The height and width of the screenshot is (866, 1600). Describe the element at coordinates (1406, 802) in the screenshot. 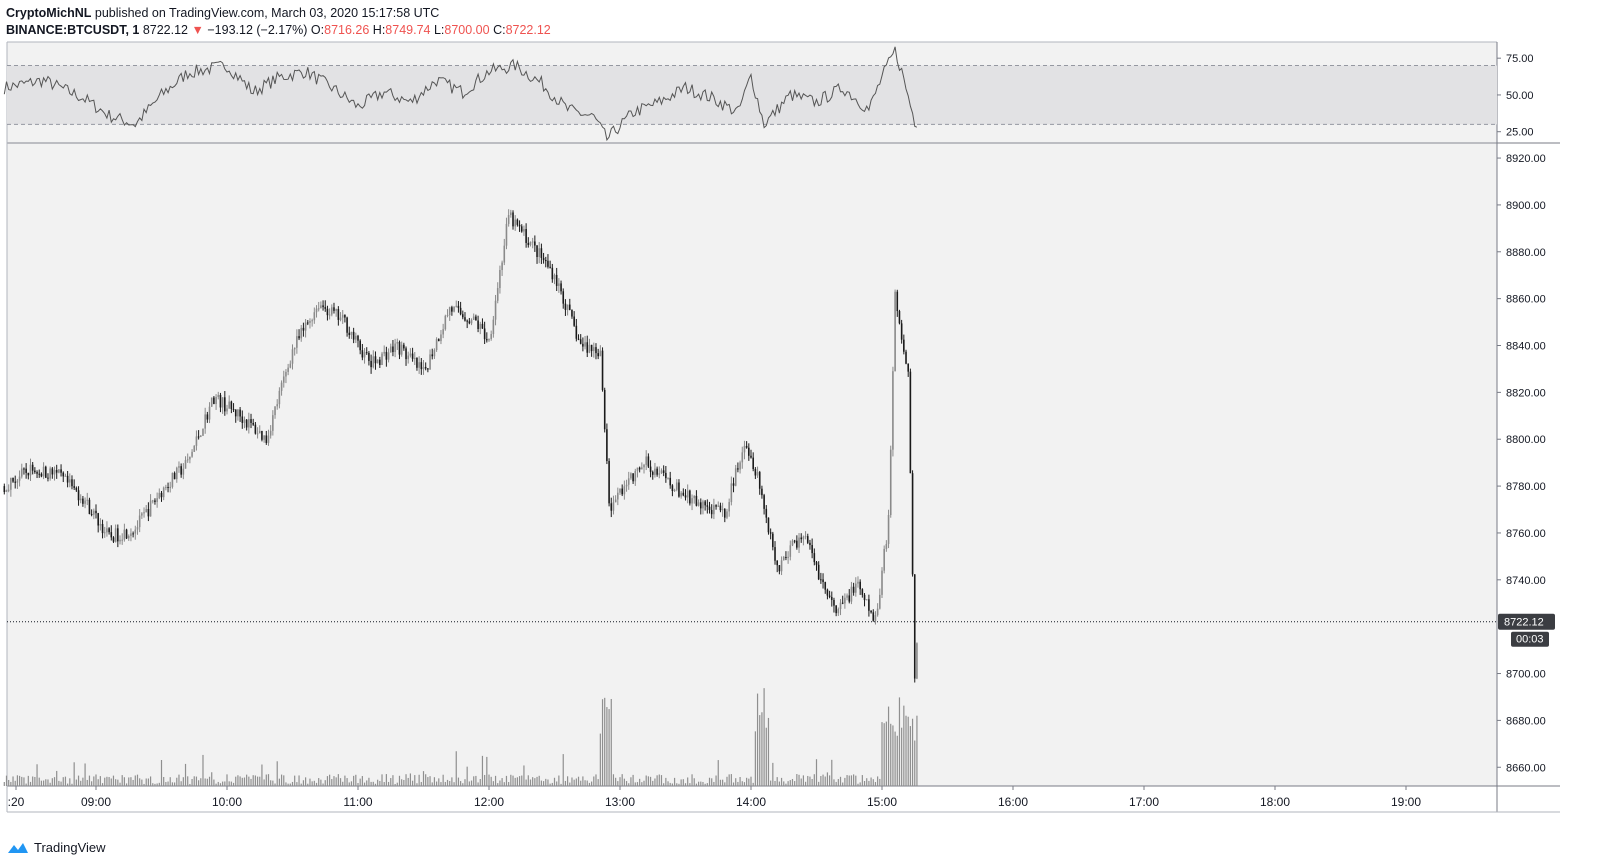

I see `time-tick-label: 19:00` at that location.